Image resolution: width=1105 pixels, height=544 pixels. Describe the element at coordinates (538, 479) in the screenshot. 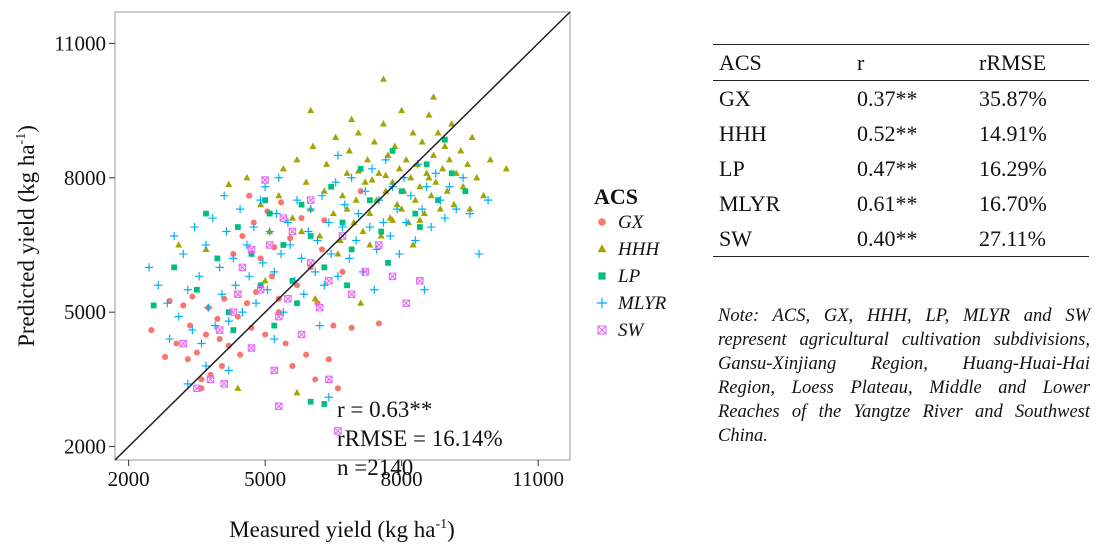

I see `x-tick-label: 11000` at that location.